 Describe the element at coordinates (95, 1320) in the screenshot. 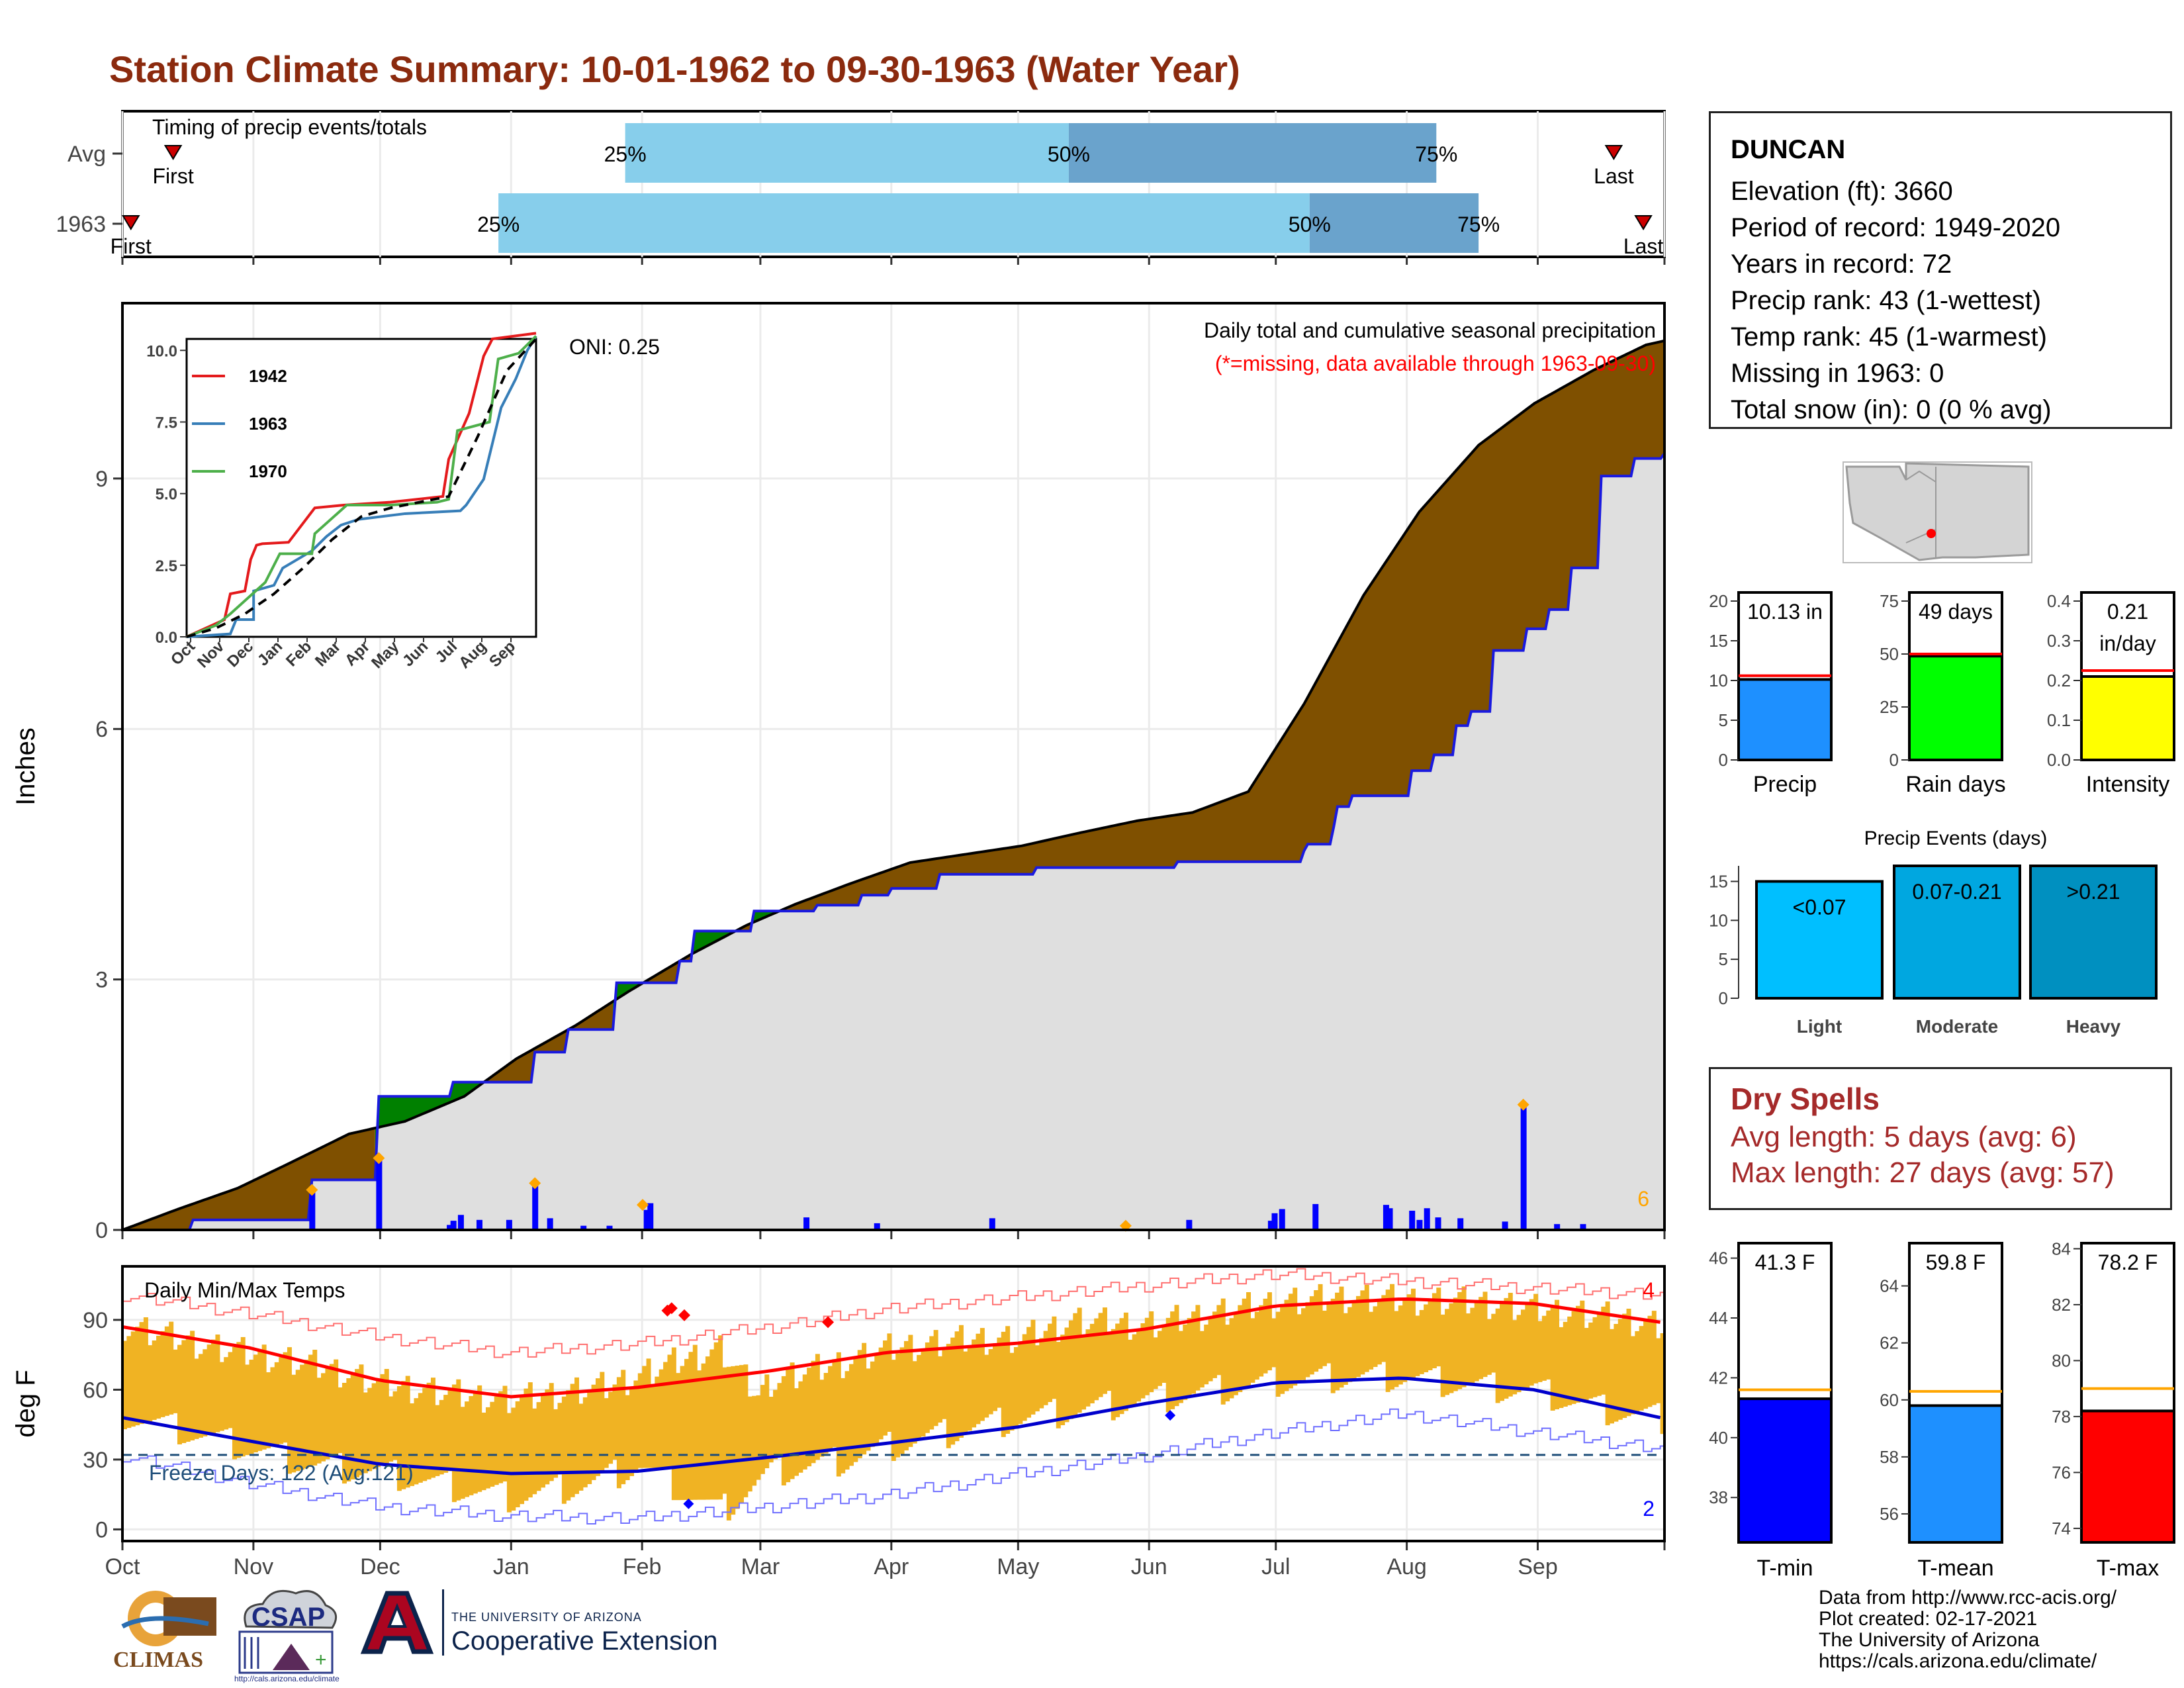

I see `temp-ytick-label: 90` at that location.